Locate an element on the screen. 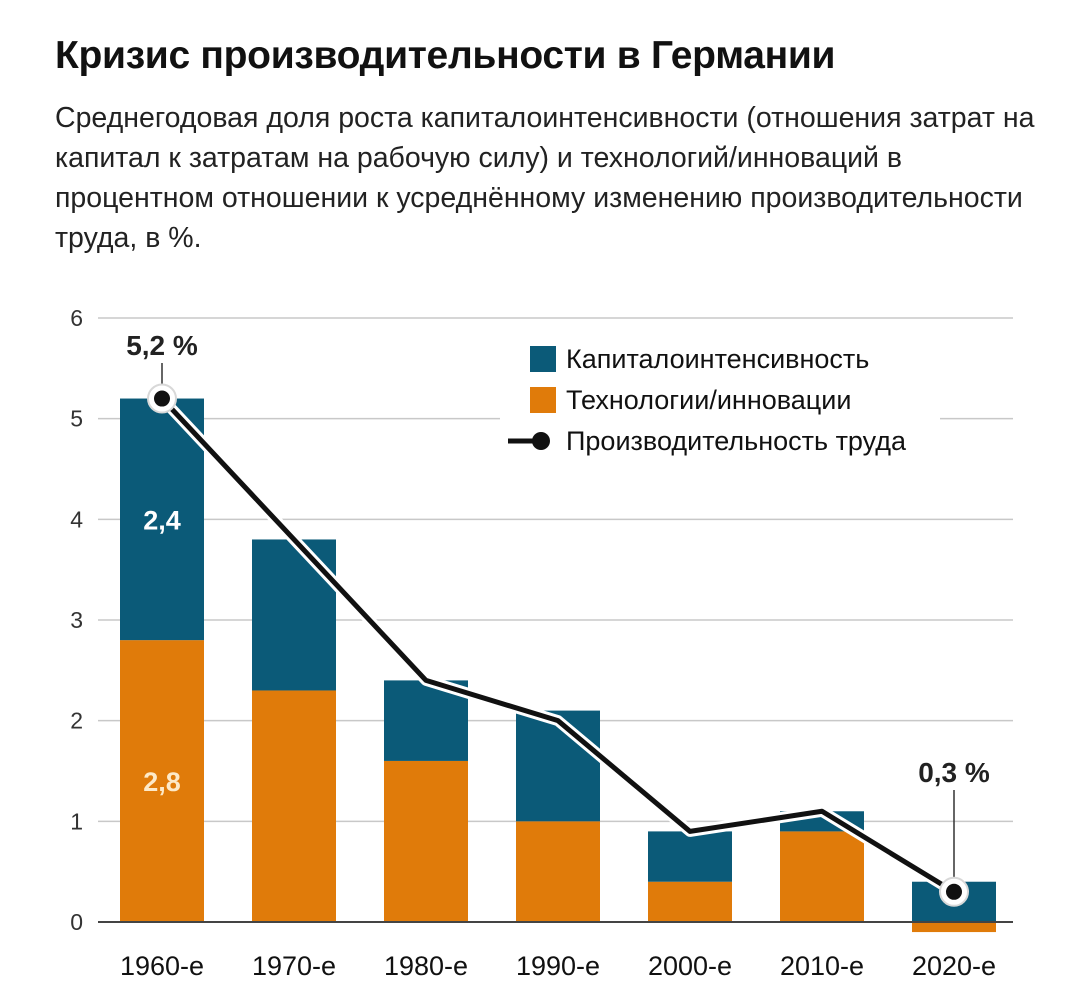 The height and width of the screenshot is (997, 1088). callout-label: 0,3 % is located at coordinates (954, 772).